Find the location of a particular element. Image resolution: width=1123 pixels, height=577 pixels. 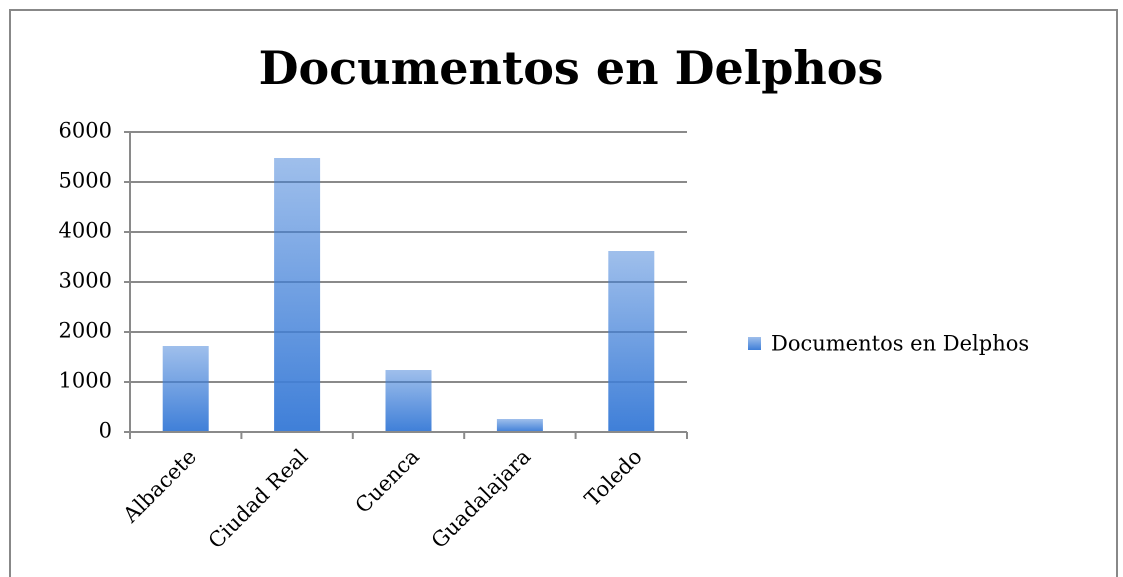

y-tick-label: 2000 is located at coordinates (85, 331).